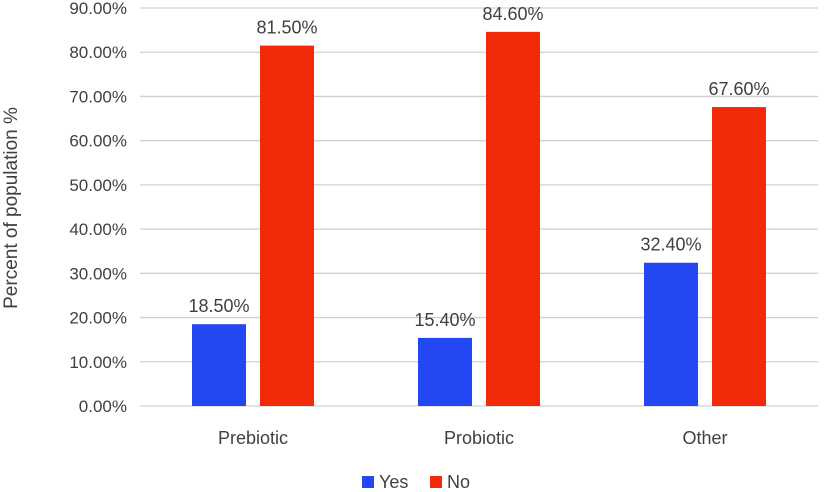 This screenshot has height=492, width=835. Describe the element at coordinates (98, 9) in the screenshot. I see `y-tick-label: 90.00%` at that location.